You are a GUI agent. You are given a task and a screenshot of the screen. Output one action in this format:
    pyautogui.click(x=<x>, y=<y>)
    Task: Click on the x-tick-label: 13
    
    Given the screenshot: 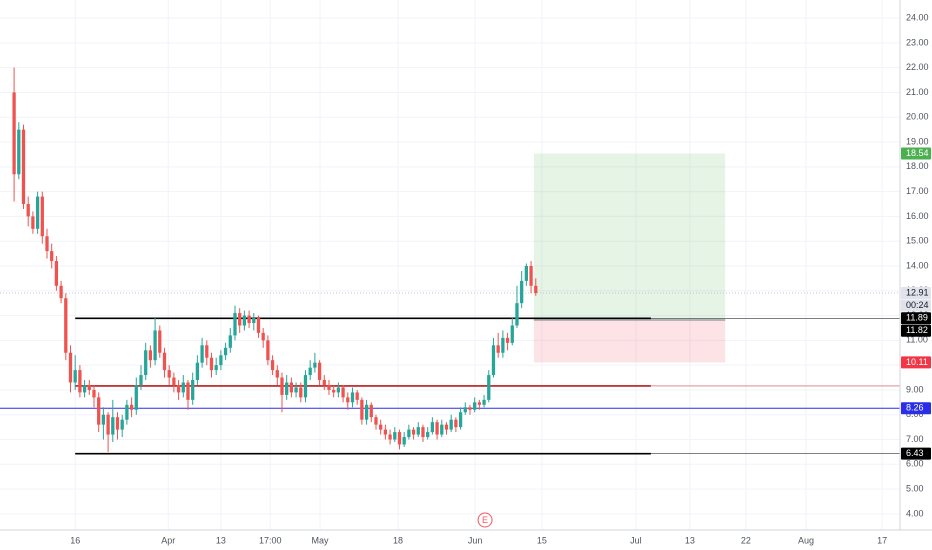 What is the action you would take?
    pyautogui.click(x=690, y=540)
    